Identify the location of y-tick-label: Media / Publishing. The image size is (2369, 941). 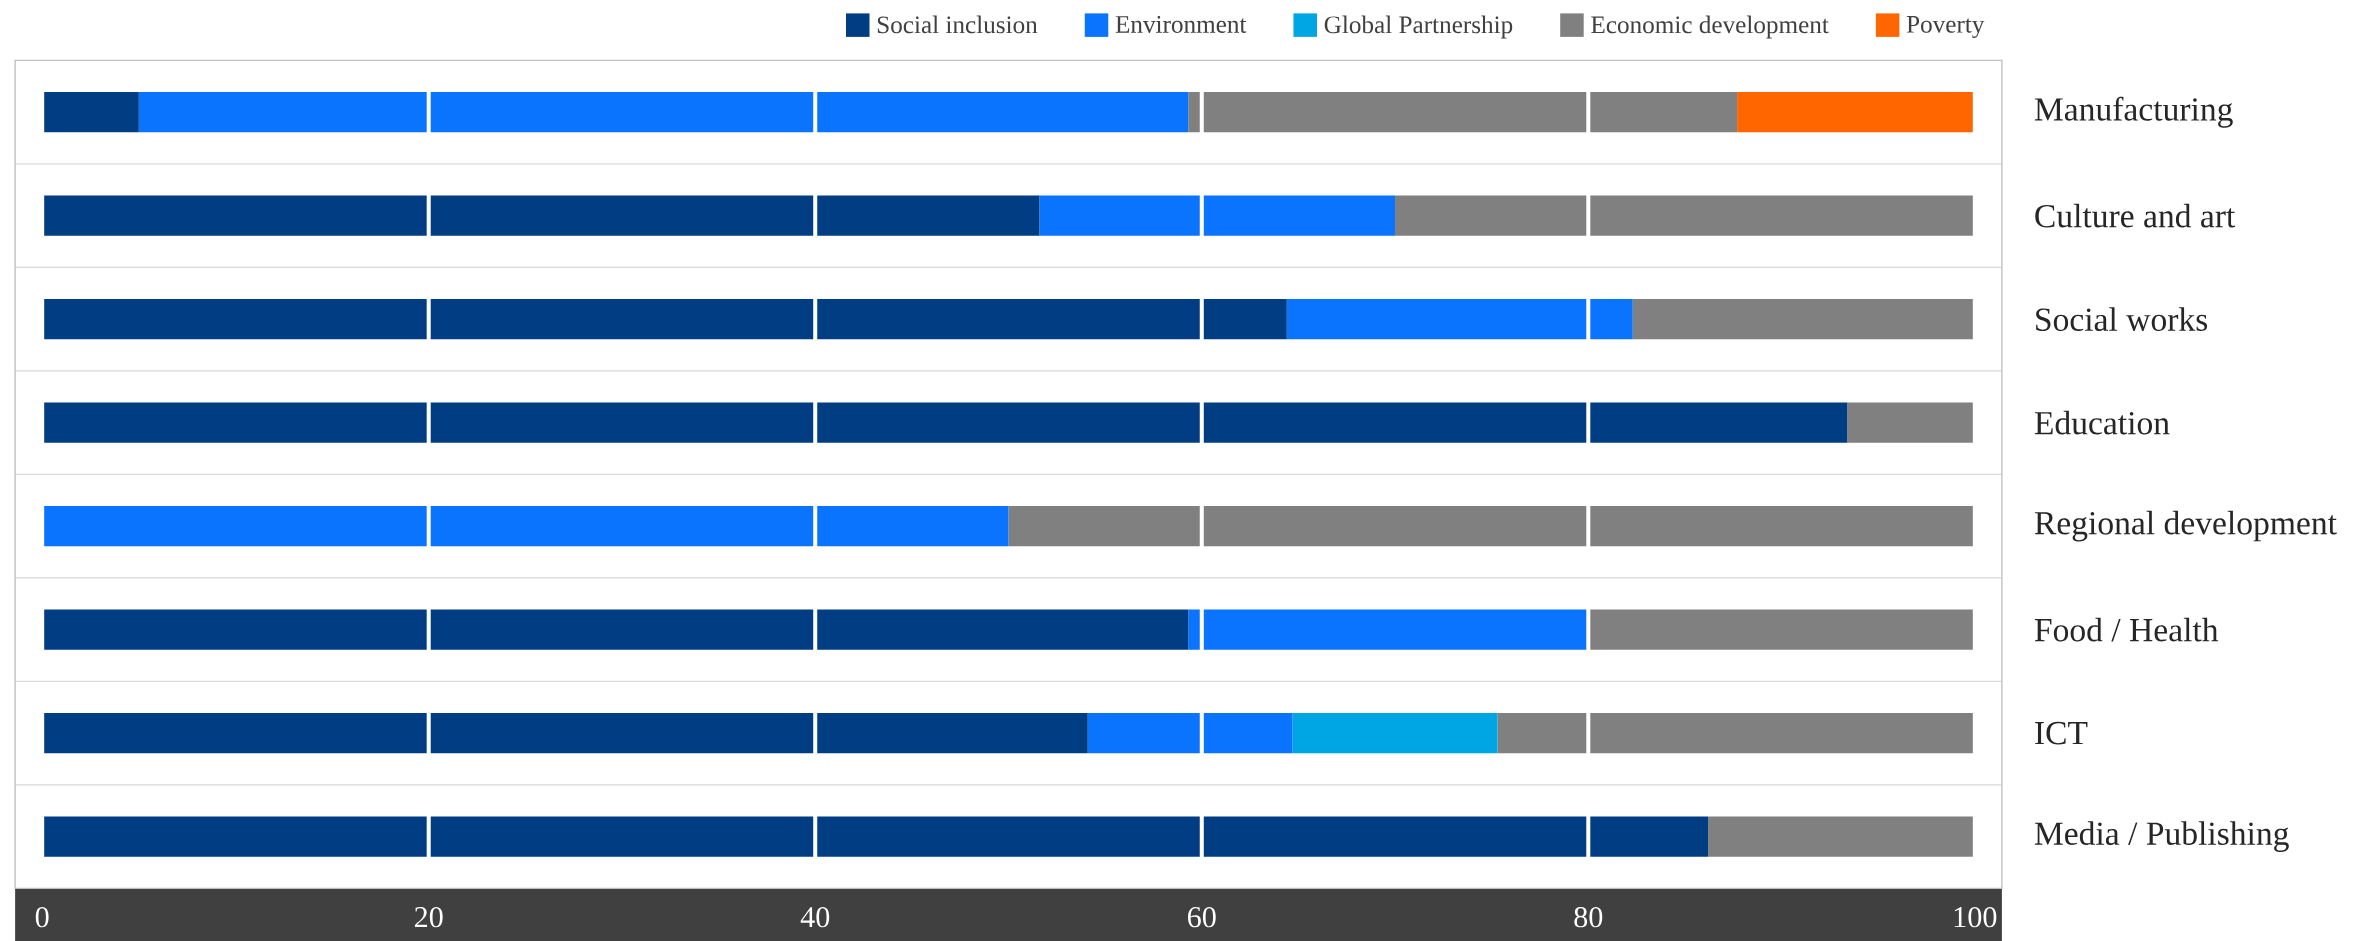
(2161, 836).